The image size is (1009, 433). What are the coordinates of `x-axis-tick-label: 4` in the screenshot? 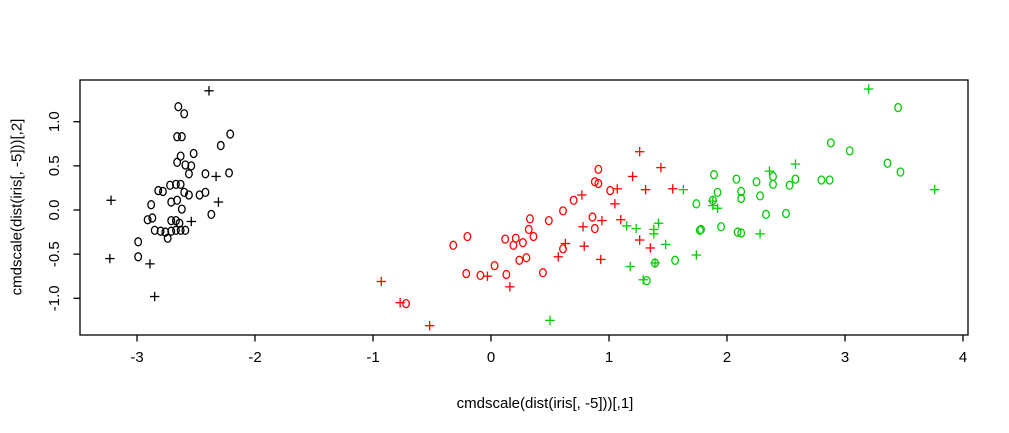 It's located at (963, 357).